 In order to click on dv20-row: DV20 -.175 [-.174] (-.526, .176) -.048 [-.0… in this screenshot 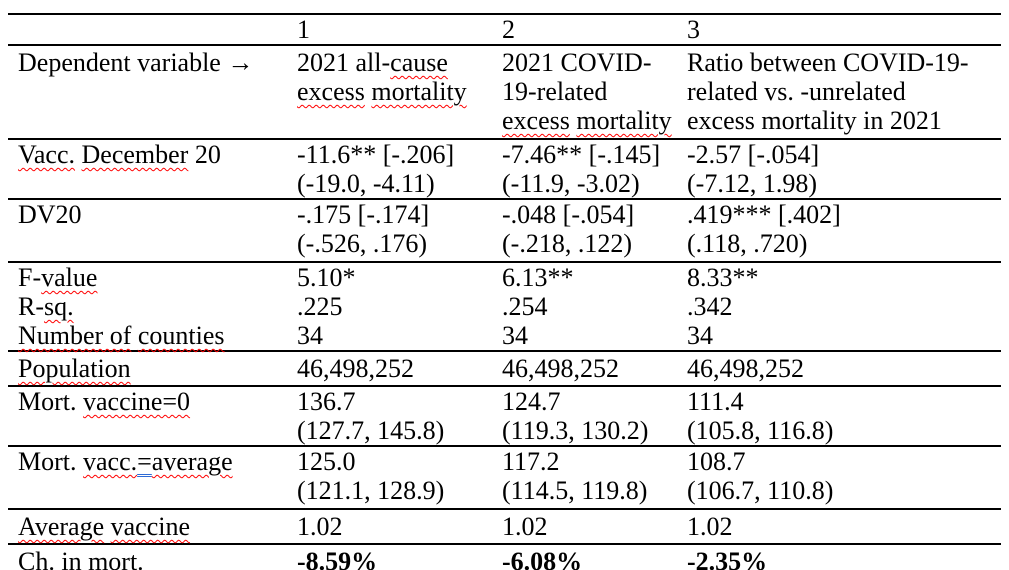, I will do `click(504, 230)`.